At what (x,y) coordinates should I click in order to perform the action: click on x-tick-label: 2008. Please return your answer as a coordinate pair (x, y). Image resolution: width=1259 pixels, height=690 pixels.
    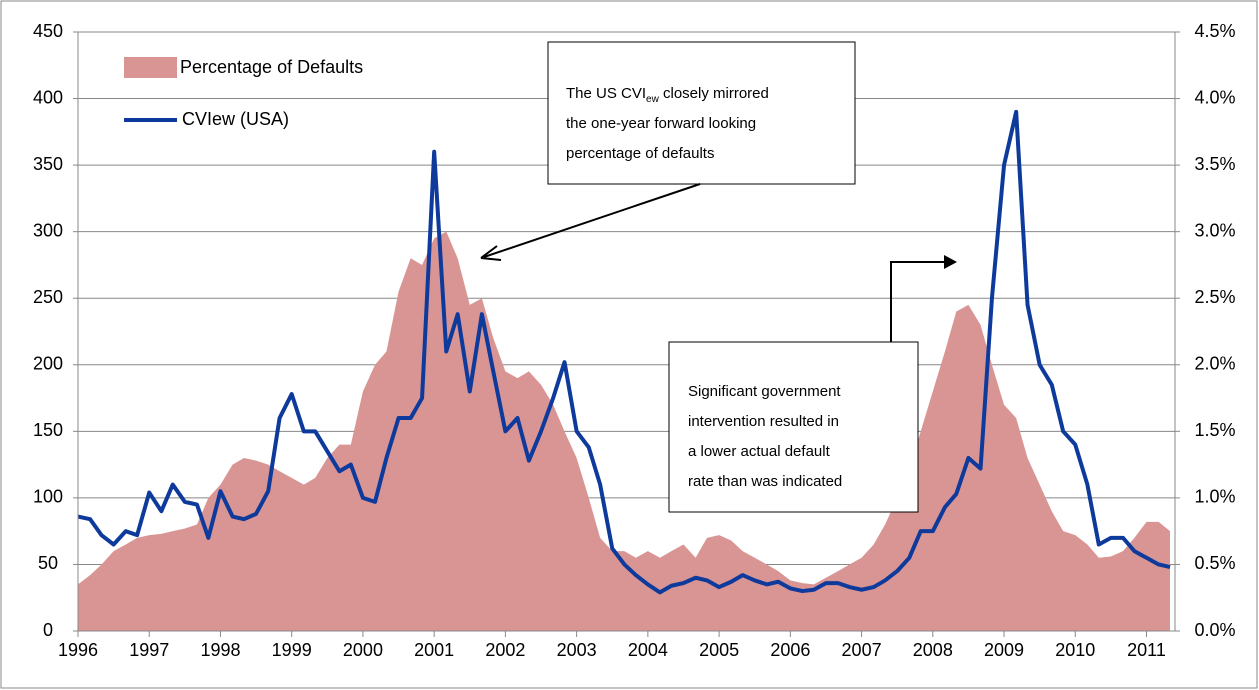
    Looking at the image, I should click on (933, 650).